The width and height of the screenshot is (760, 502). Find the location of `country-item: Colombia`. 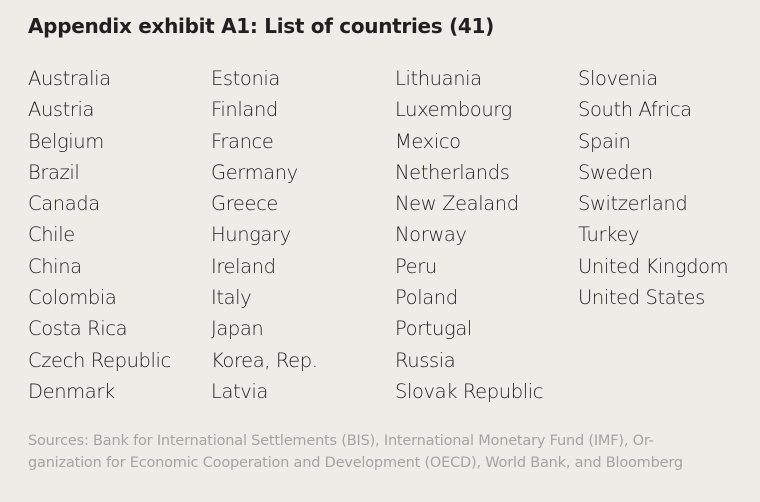

country-item: Colombia is located at coordinates (72, 298).